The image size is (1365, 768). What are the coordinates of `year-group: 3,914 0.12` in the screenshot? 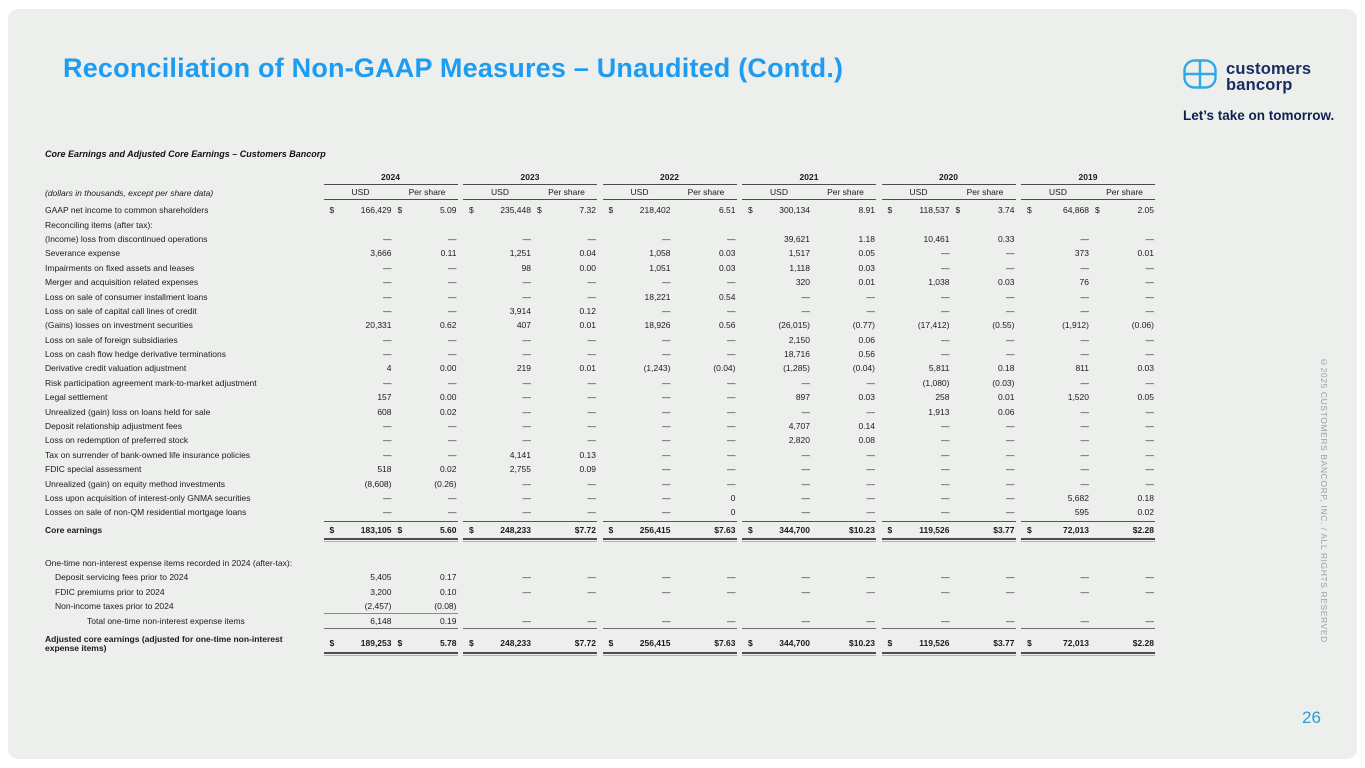 It's located at (530, 311).